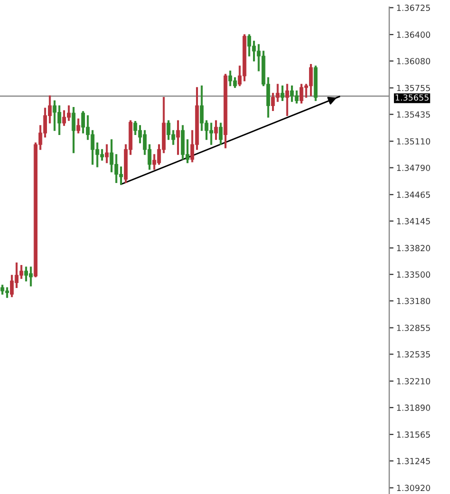  Describe the element at coordinates (413, 381) in the screenshot. I see `y-tick-label: 1.32210` at that location.